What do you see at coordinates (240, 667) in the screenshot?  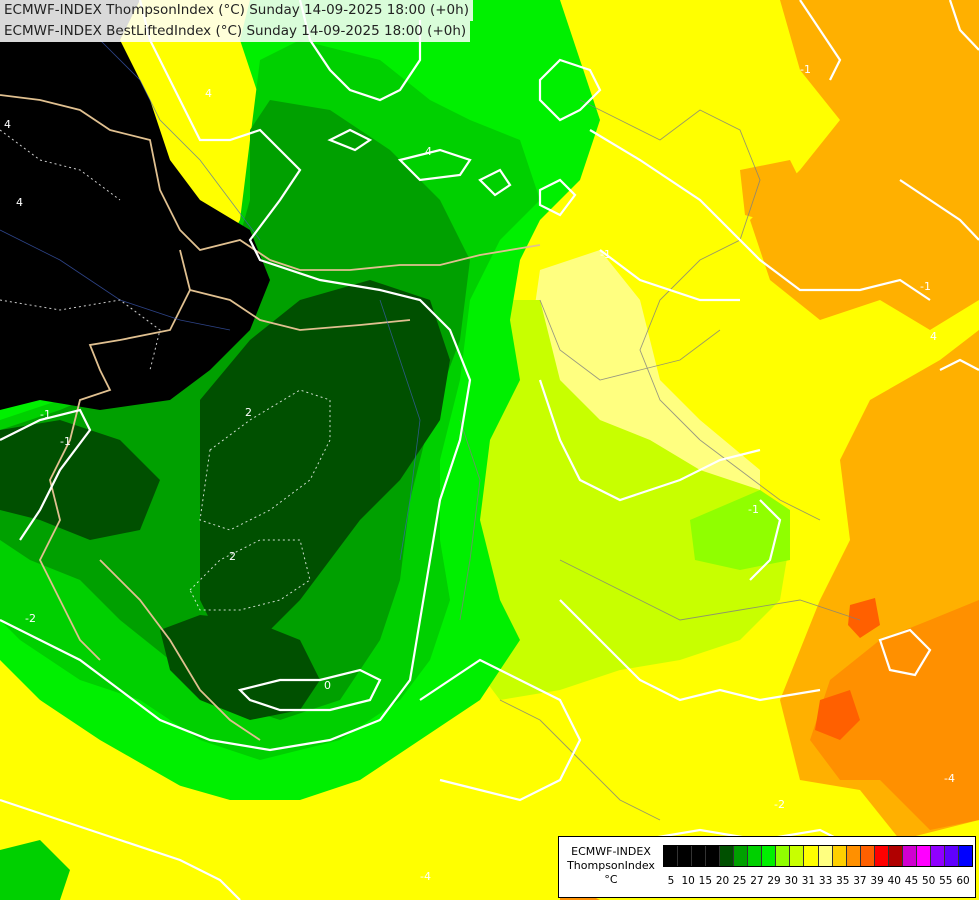 I see `darkest-green-south` at bounding box center [240, 667].